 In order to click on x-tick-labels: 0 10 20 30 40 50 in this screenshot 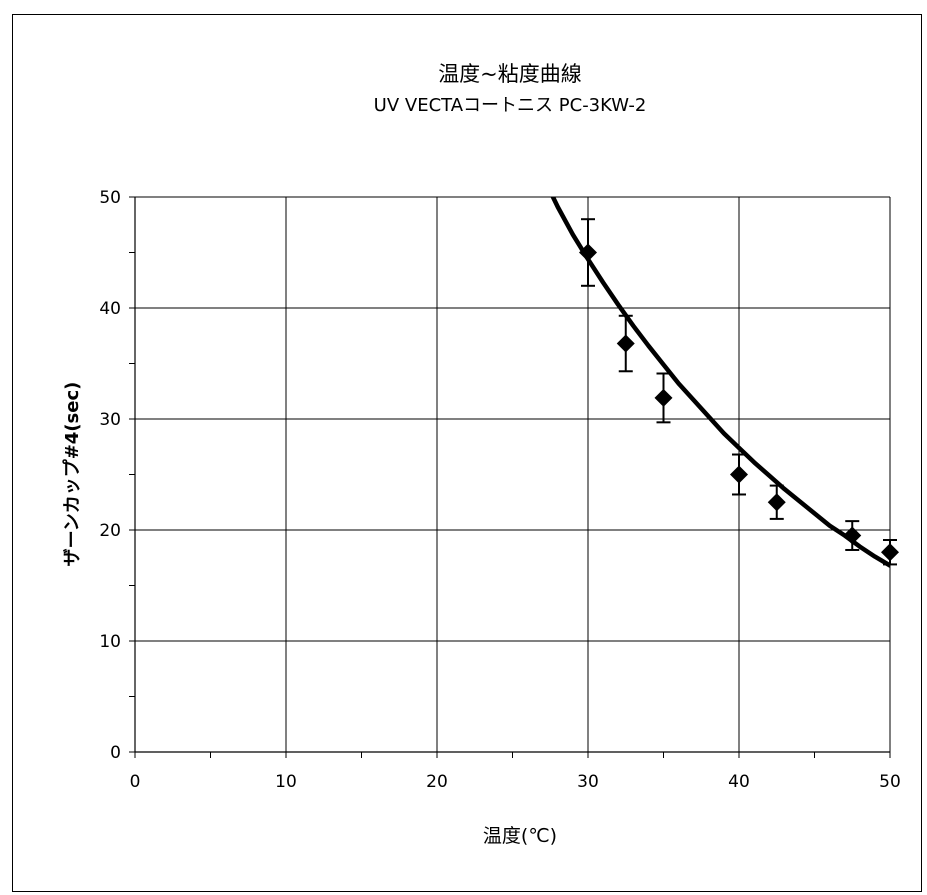, I will do `click(515, 782)`.